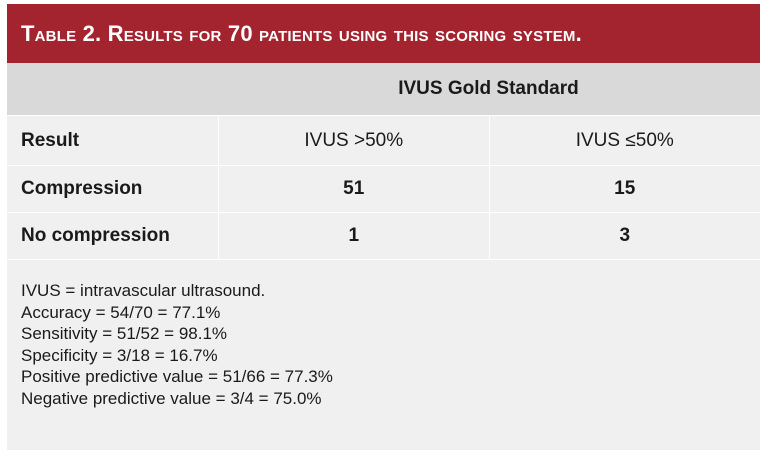  What do you see at coordinates (143, 290) in the screenshot?
I see `note-abbreviation: IVUS = intravascular ultrasound.` at bounding box center [143, 290].